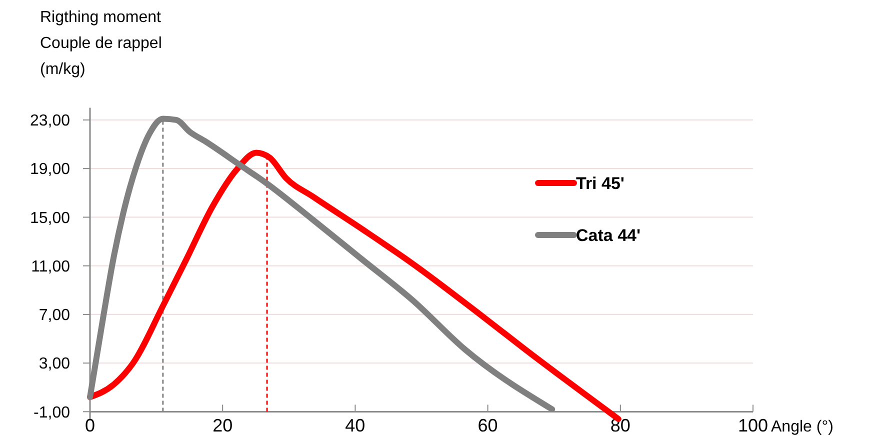 The height and width of the screenshot is (441, 879). What do you see at coordinates (50, 218) in the screenshot?
I see `y-tick-label: 15,00` at bounding box center [50, 218].